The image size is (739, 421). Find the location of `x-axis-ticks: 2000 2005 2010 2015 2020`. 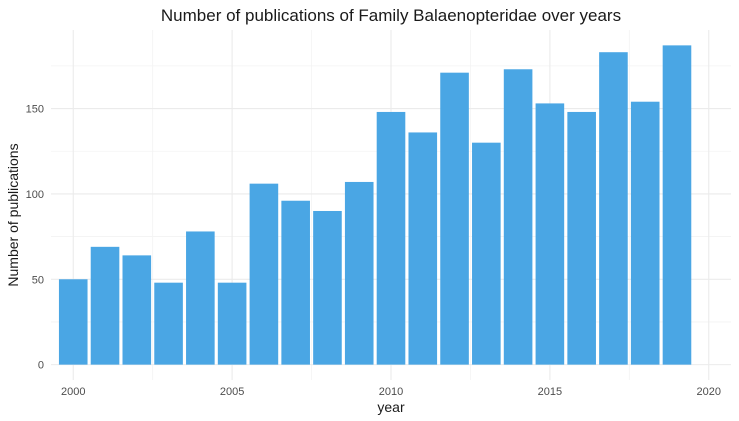

x-axis-ticks: 2000 2005 2010 2015 2020 is located at coordinates (391, 392).